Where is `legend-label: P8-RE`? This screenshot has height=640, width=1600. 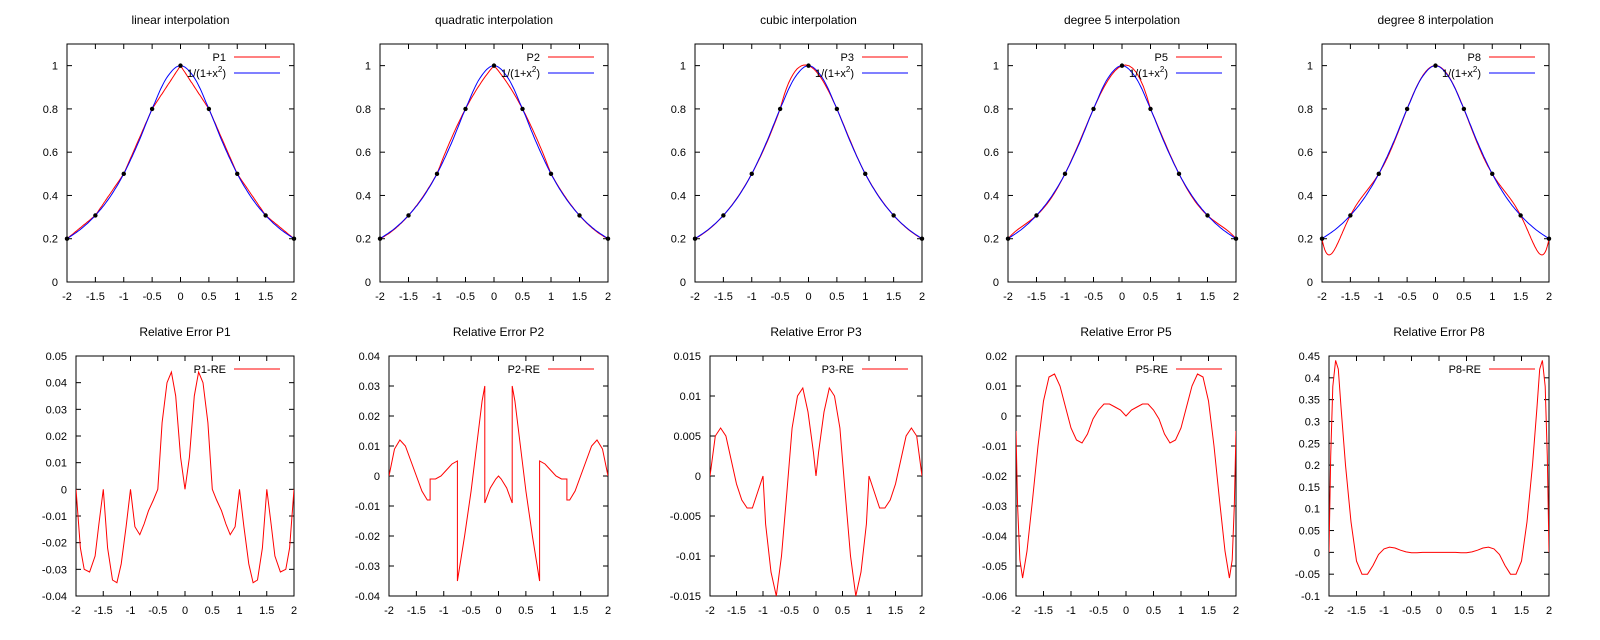 legend-label: P8-RE is located at coordinates (1465, 370).